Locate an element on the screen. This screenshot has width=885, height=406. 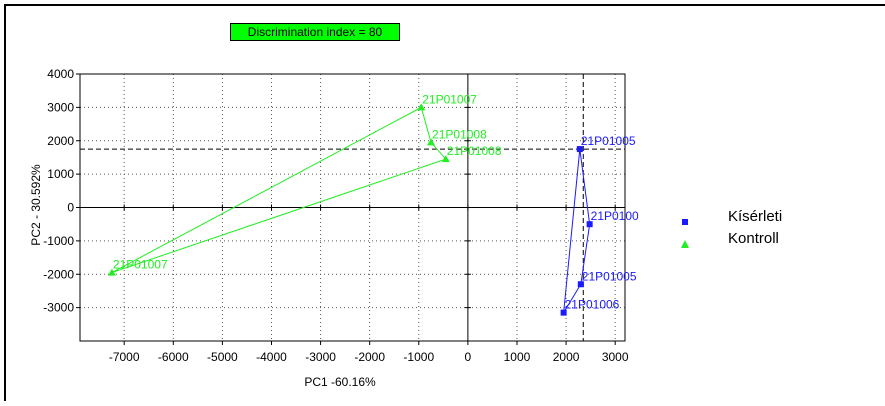
legend-item-kiserleti: Kísérleti is located at coordinates (731, 217).